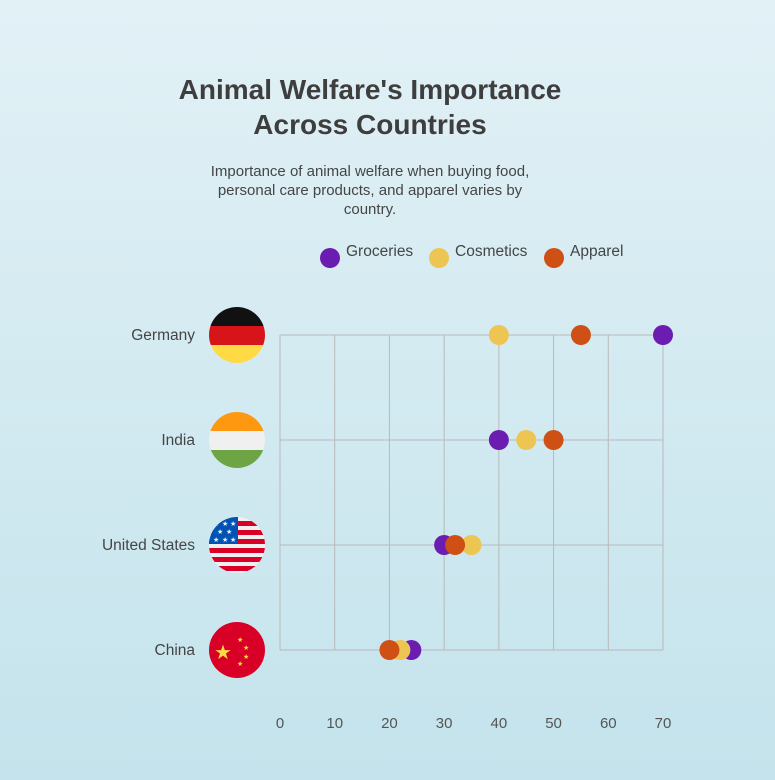 This screenshot has width=775, height=780. I want to click on india-flag, so click(237, 440).